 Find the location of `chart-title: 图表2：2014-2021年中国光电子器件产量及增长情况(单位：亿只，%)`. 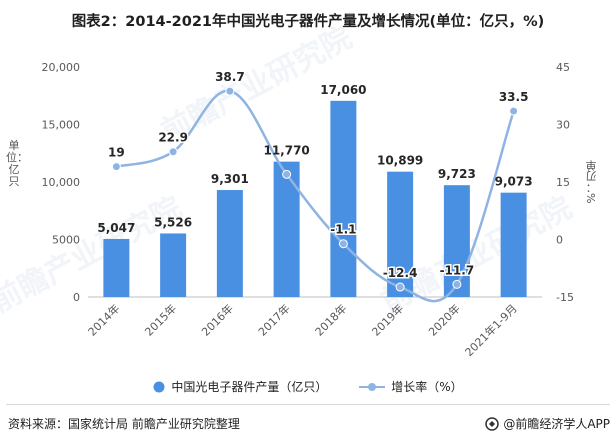

chart-title: 图表2：2014-2021年中国光电子器件产量及增长情况(单位：亿只，%) is located at coordinates (308, 22).